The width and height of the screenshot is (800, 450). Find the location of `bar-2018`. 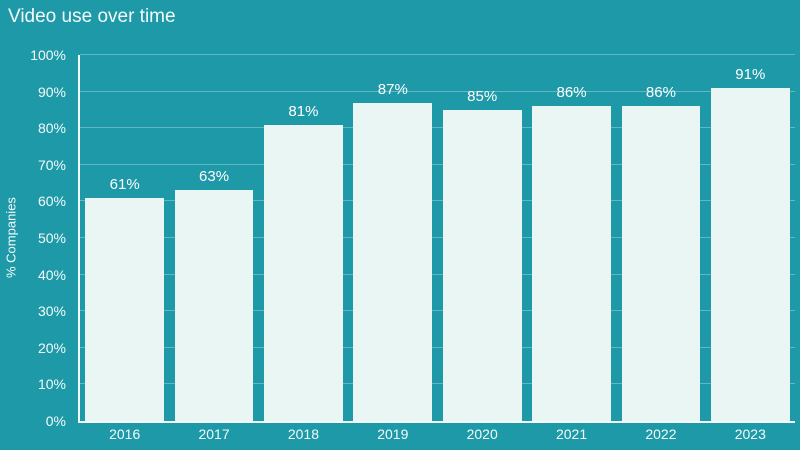

bar-2018 is located at coordinates (303, 272).